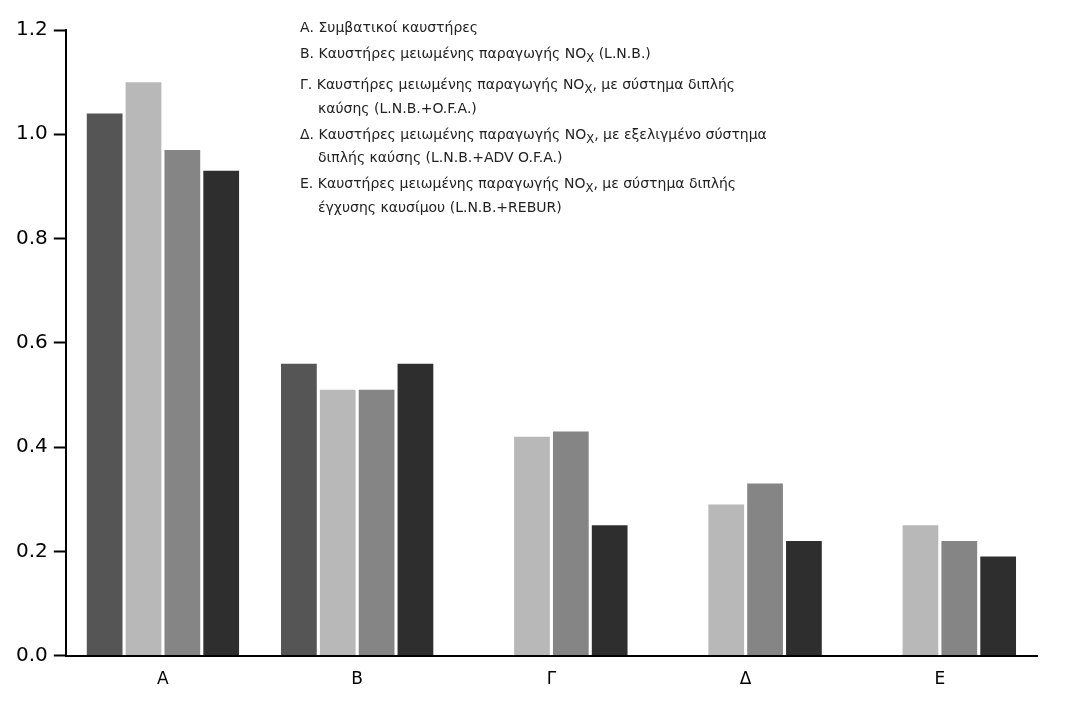 The width and height of the screenshot is (1067, 714). Describe the element at coordinates (31, 341) in the screenshot. I see `y-tick-label: 0.6` at that location.